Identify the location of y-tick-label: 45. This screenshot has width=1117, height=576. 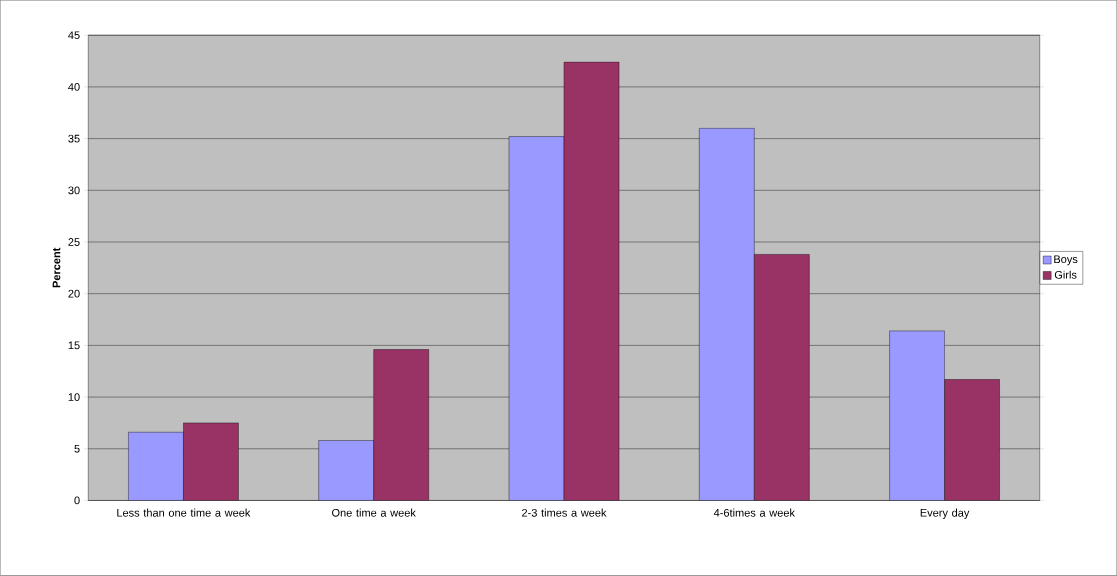
(74, 35).